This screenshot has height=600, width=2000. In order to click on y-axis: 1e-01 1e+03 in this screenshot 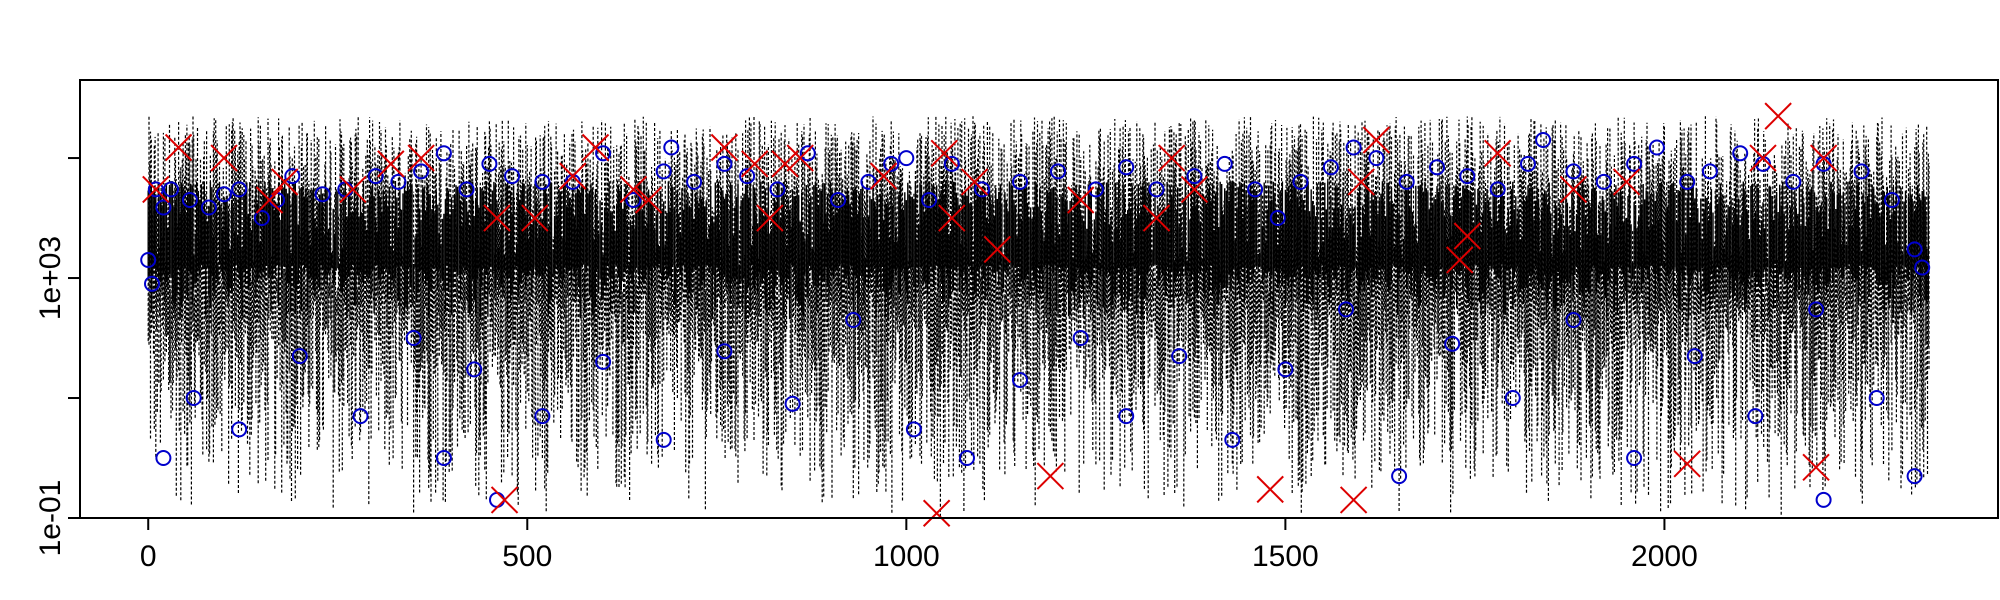, I will do `click(57, 356)`.